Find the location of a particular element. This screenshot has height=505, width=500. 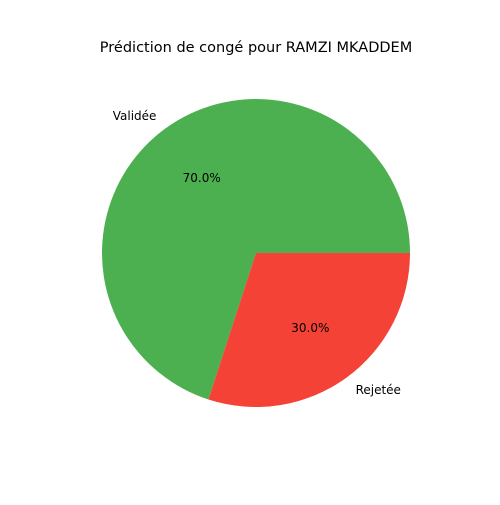

slice-label-1: Rejetée is located at coordinates (378, 390).